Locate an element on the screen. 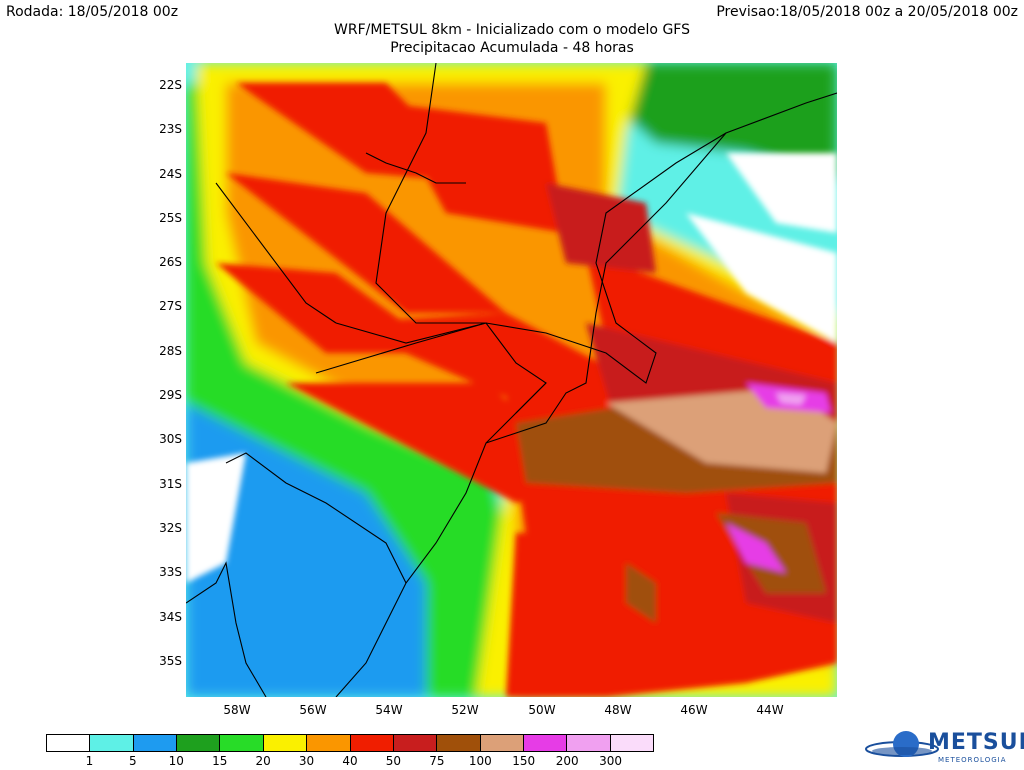 This screenshot has height=770, width=1024. lon-label: 54W is located at coordinates (389, 710).